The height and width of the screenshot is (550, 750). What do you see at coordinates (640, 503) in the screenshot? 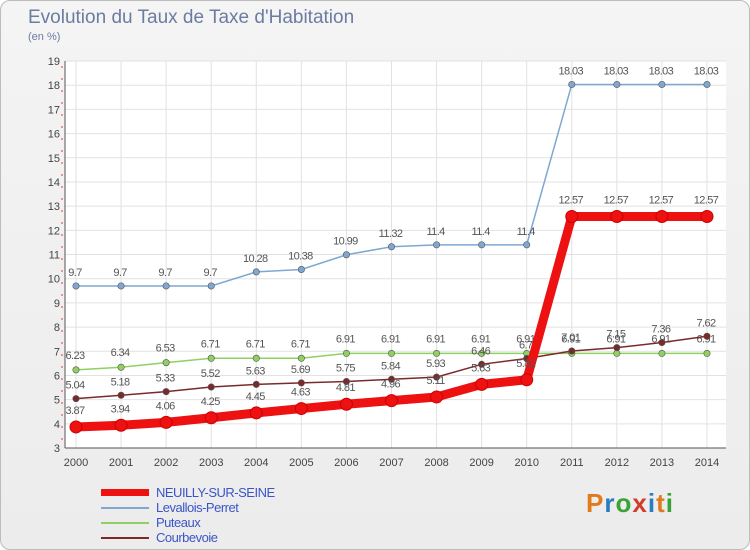
I see `brand-letter: x` at bounding box center [640, 503].